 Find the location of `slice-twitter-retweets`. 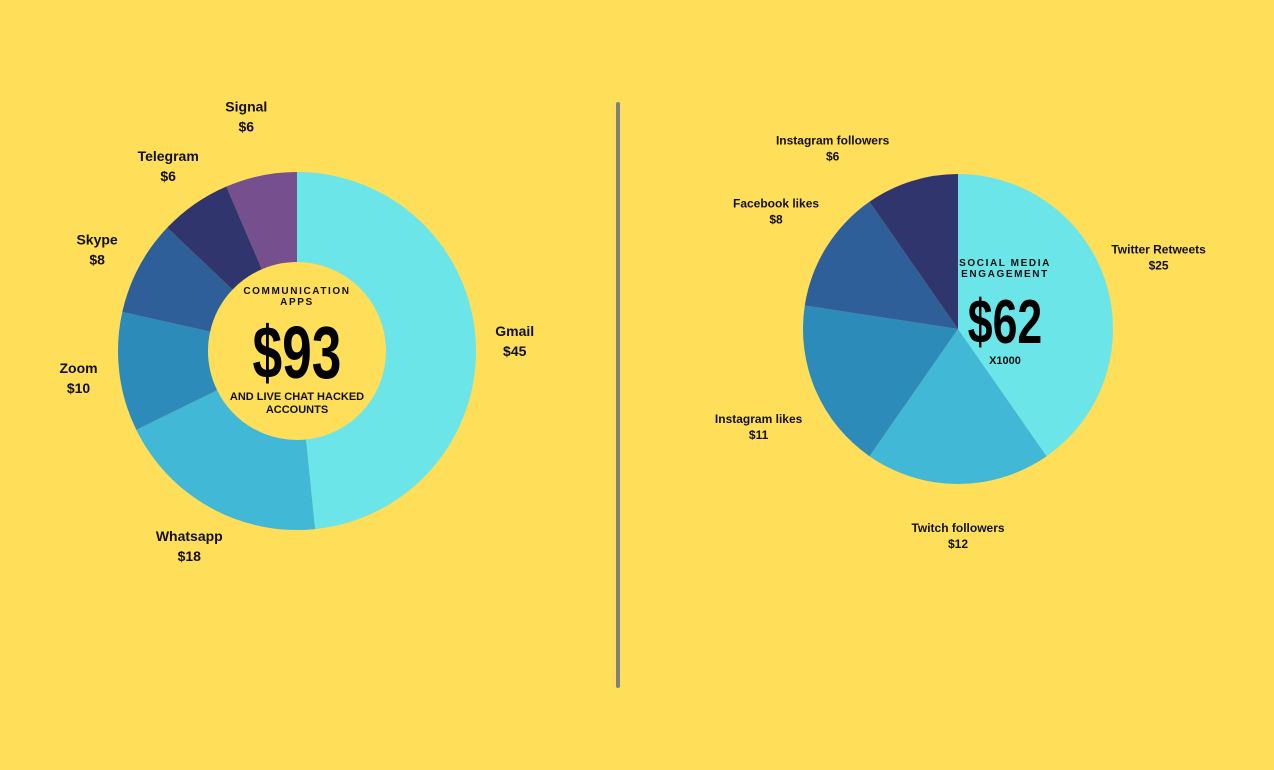

slice-twitter-retweets is located at coordinates (1035, 315).